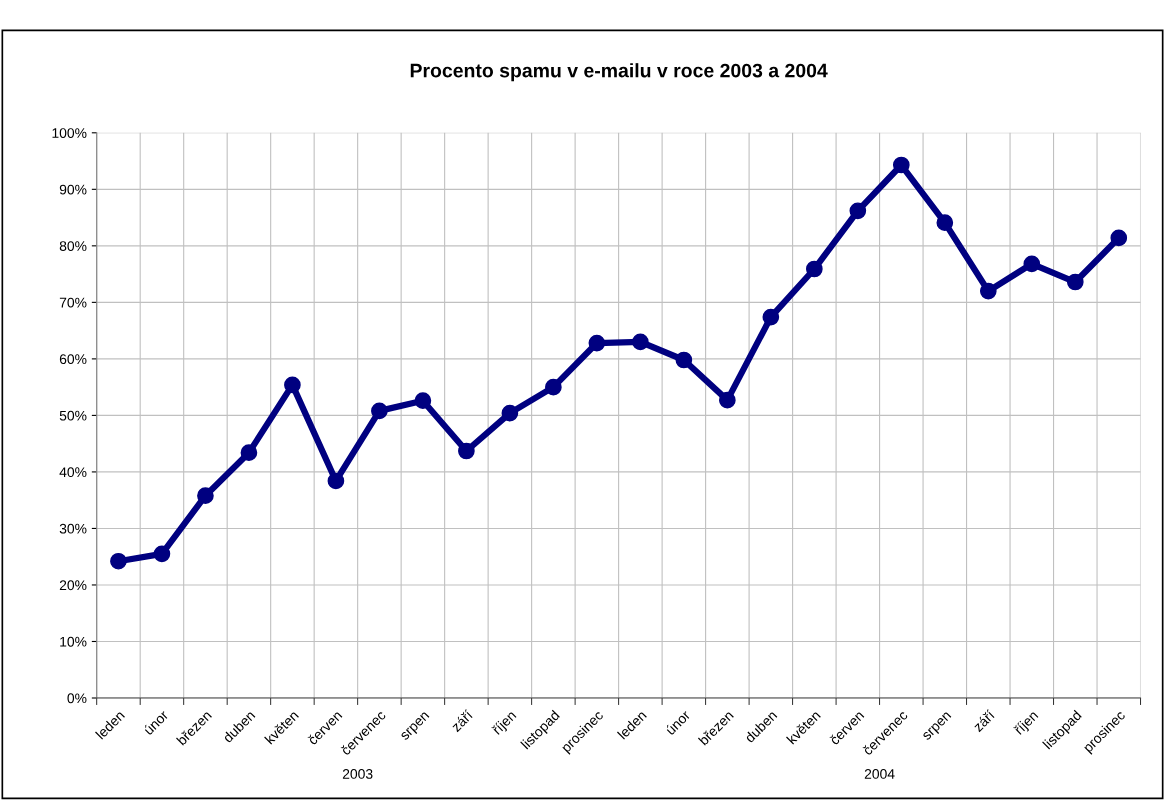 The height and width of the screenshot is (800, 1165). Describe the element at coordinates (73, 246) in the screenshot. I see `y-tick-label: 80%` at that location.